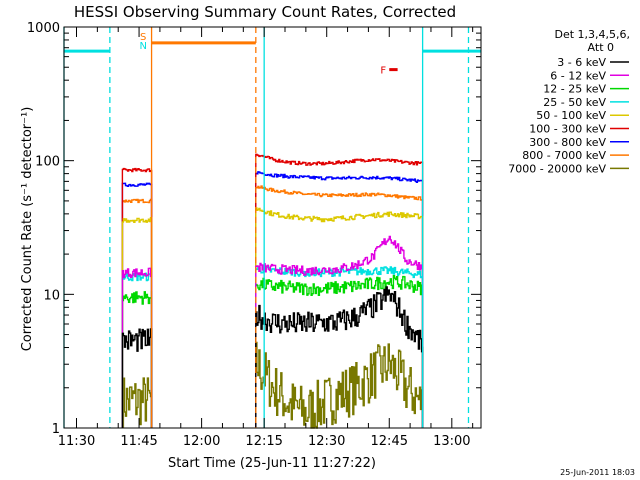  I want to click on x-tick-label: 12:45, so click(389, 441).